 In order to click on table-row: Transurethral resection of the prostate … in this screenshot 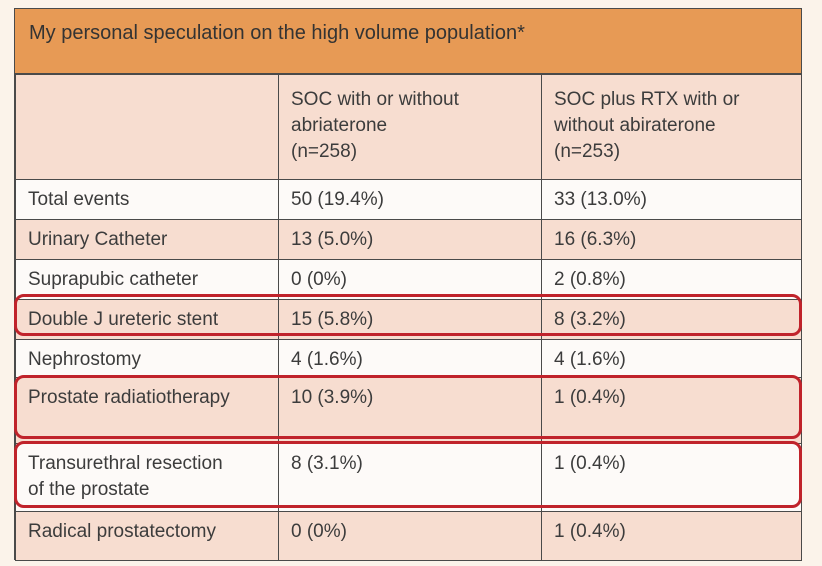, I will do `click(408, 477)`.